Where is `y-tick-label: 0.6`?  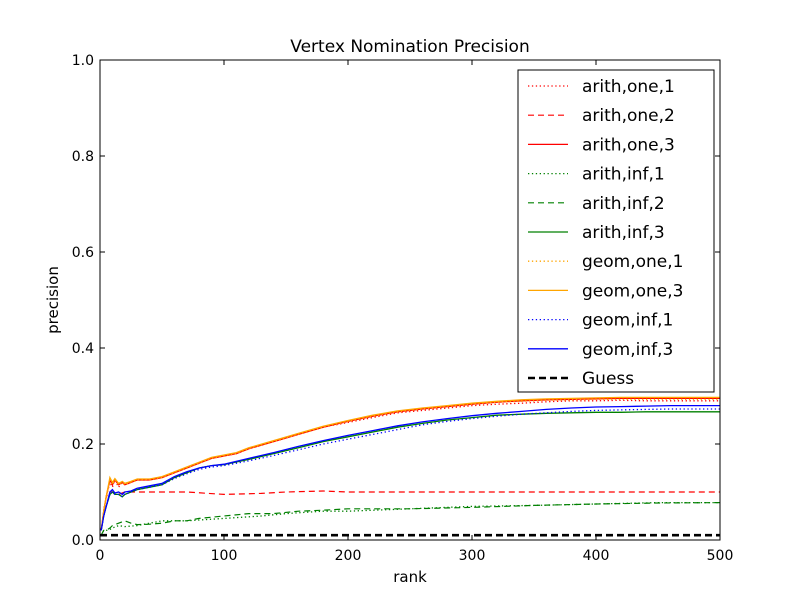
y-tick-label: 0.6 is located at coordinates (83, 253).